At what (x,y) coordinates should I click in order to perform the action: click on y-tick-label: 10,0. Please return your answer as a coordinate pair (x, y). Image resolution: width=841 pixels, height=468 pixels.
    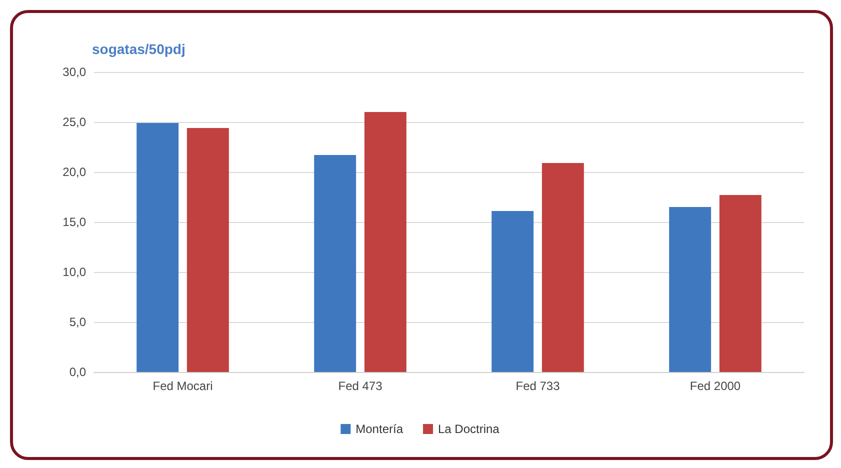
    Looking at the image, I should click on (74, 272).